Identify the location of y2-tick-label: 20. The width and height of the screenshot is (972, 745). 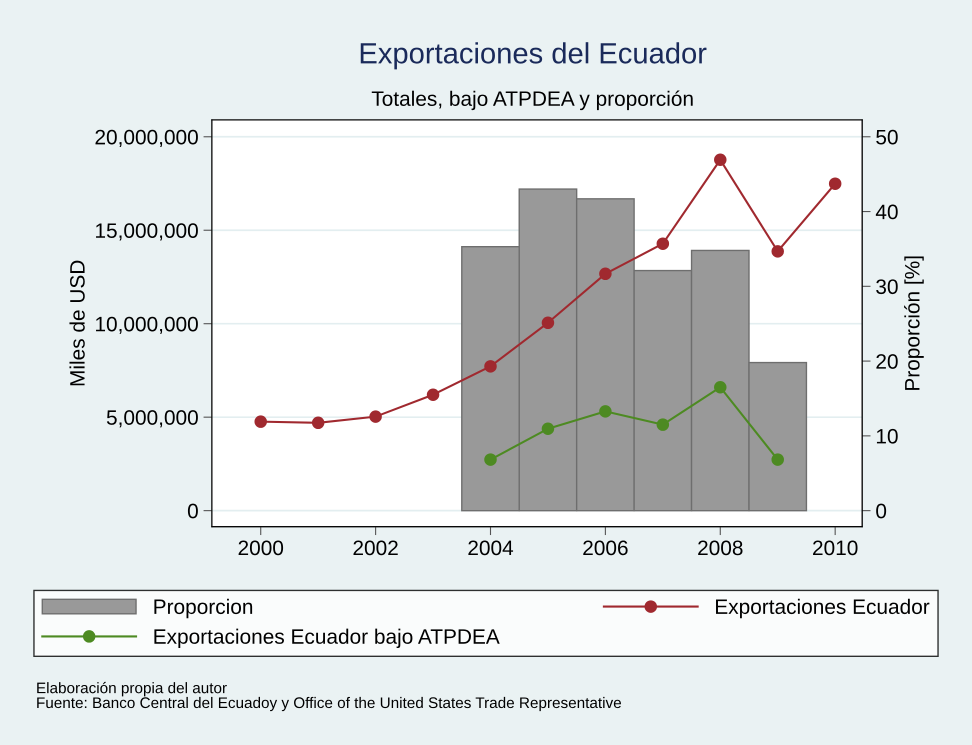
(887, 361).